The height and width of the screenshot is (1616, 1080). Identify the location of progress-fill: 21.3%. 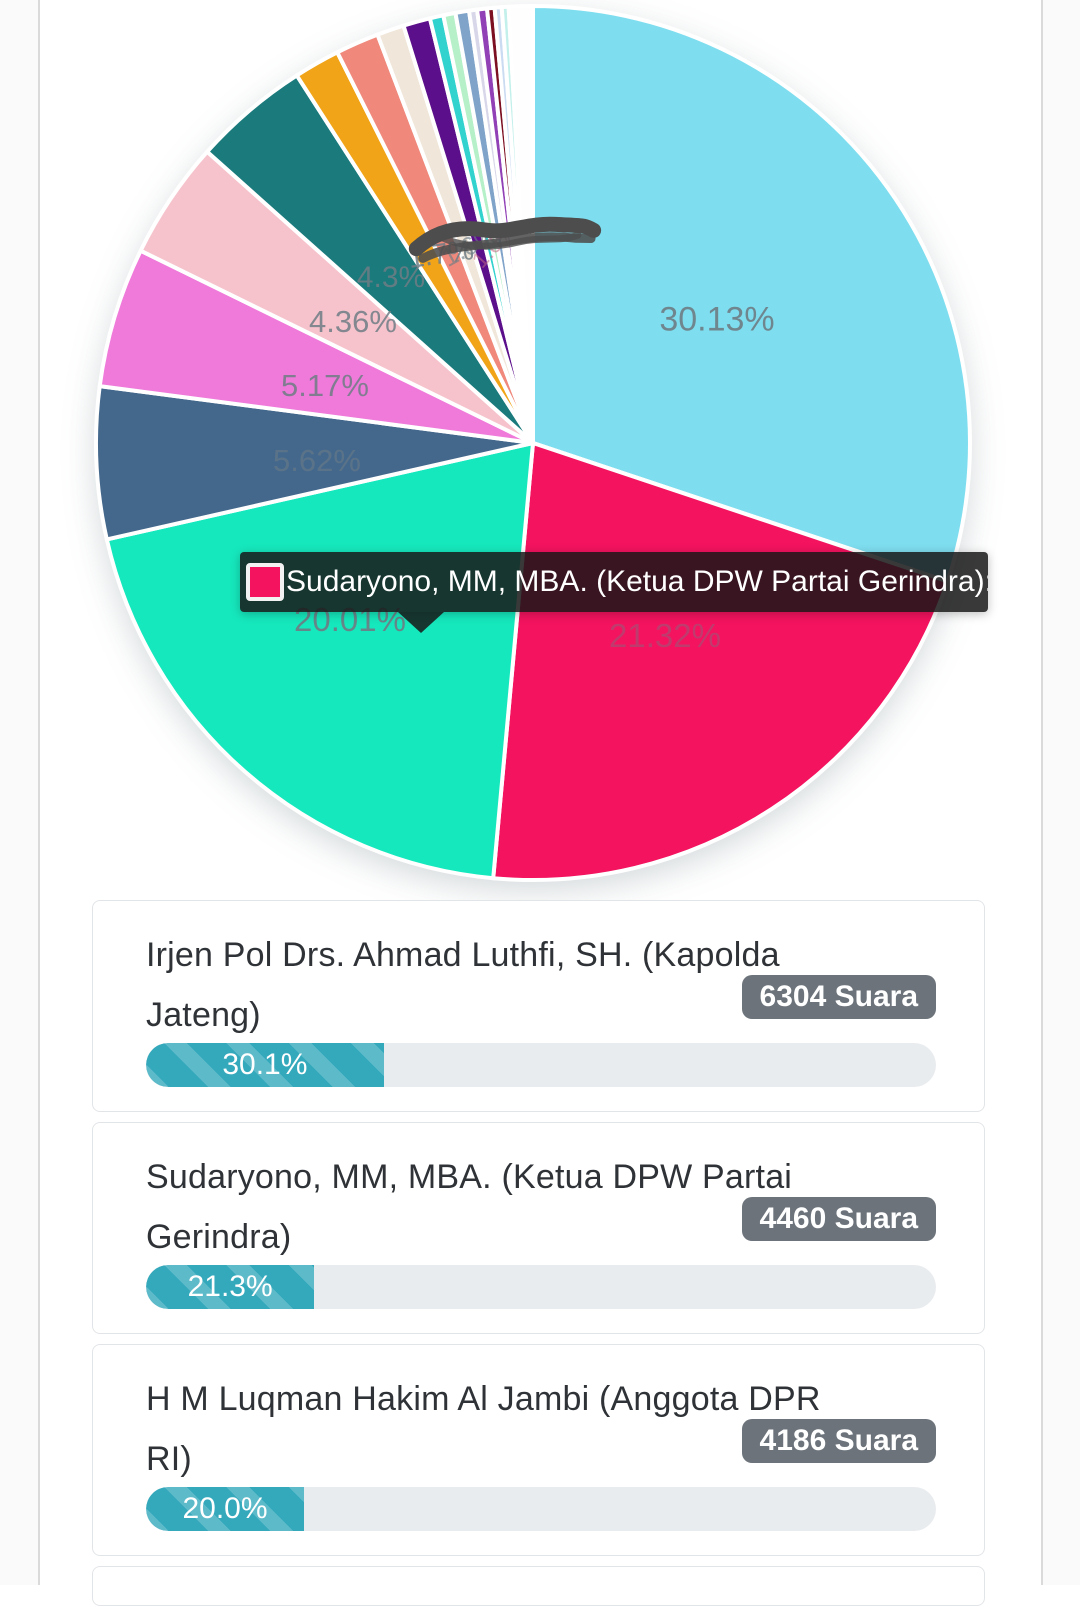
(230, 1287).